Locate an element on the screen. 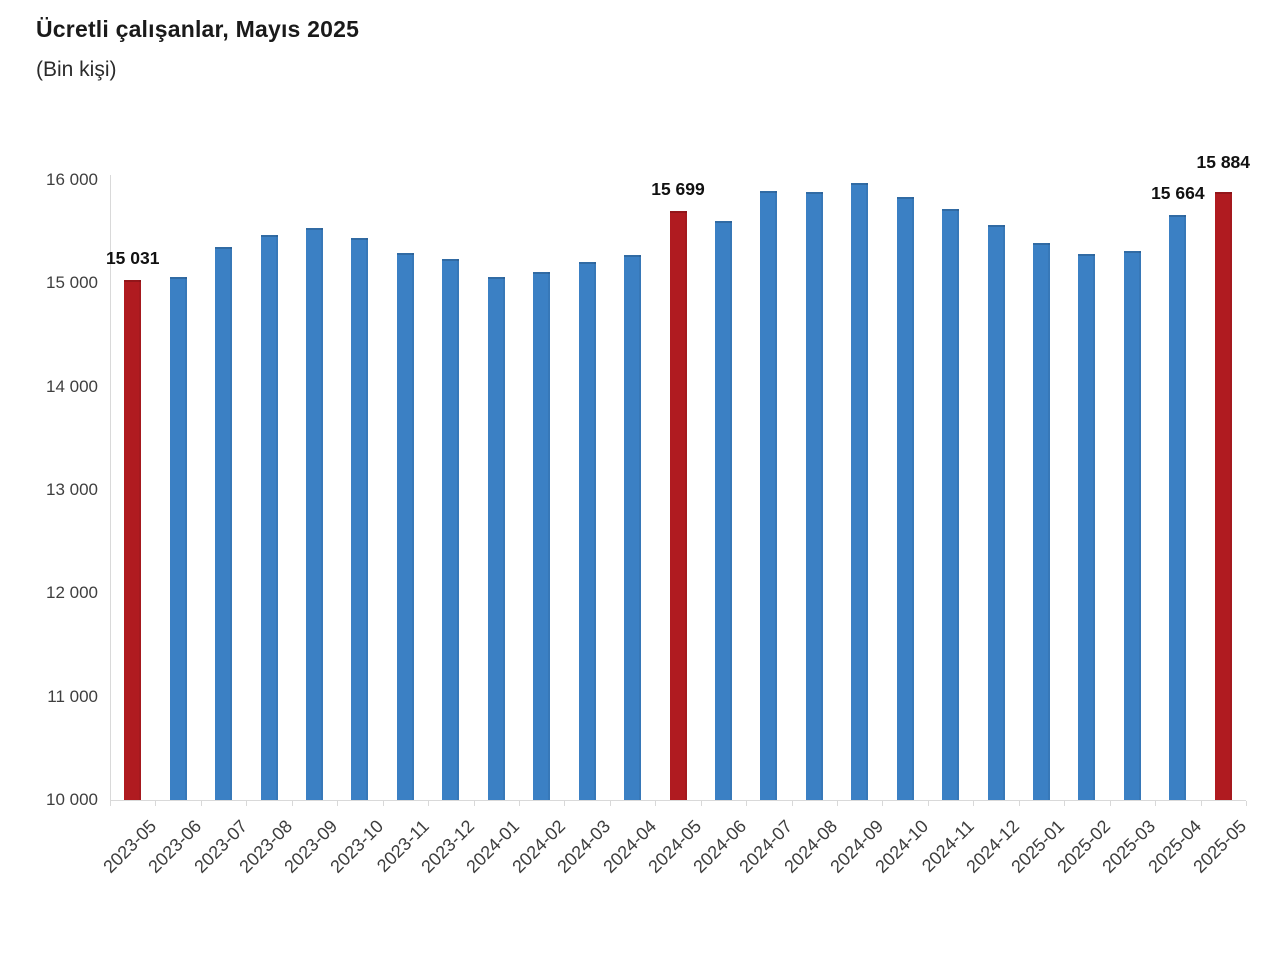 This screenshot has width=1280, height=960. y-axis-tick-label: 16 000 is located at coordinates (72, 179).